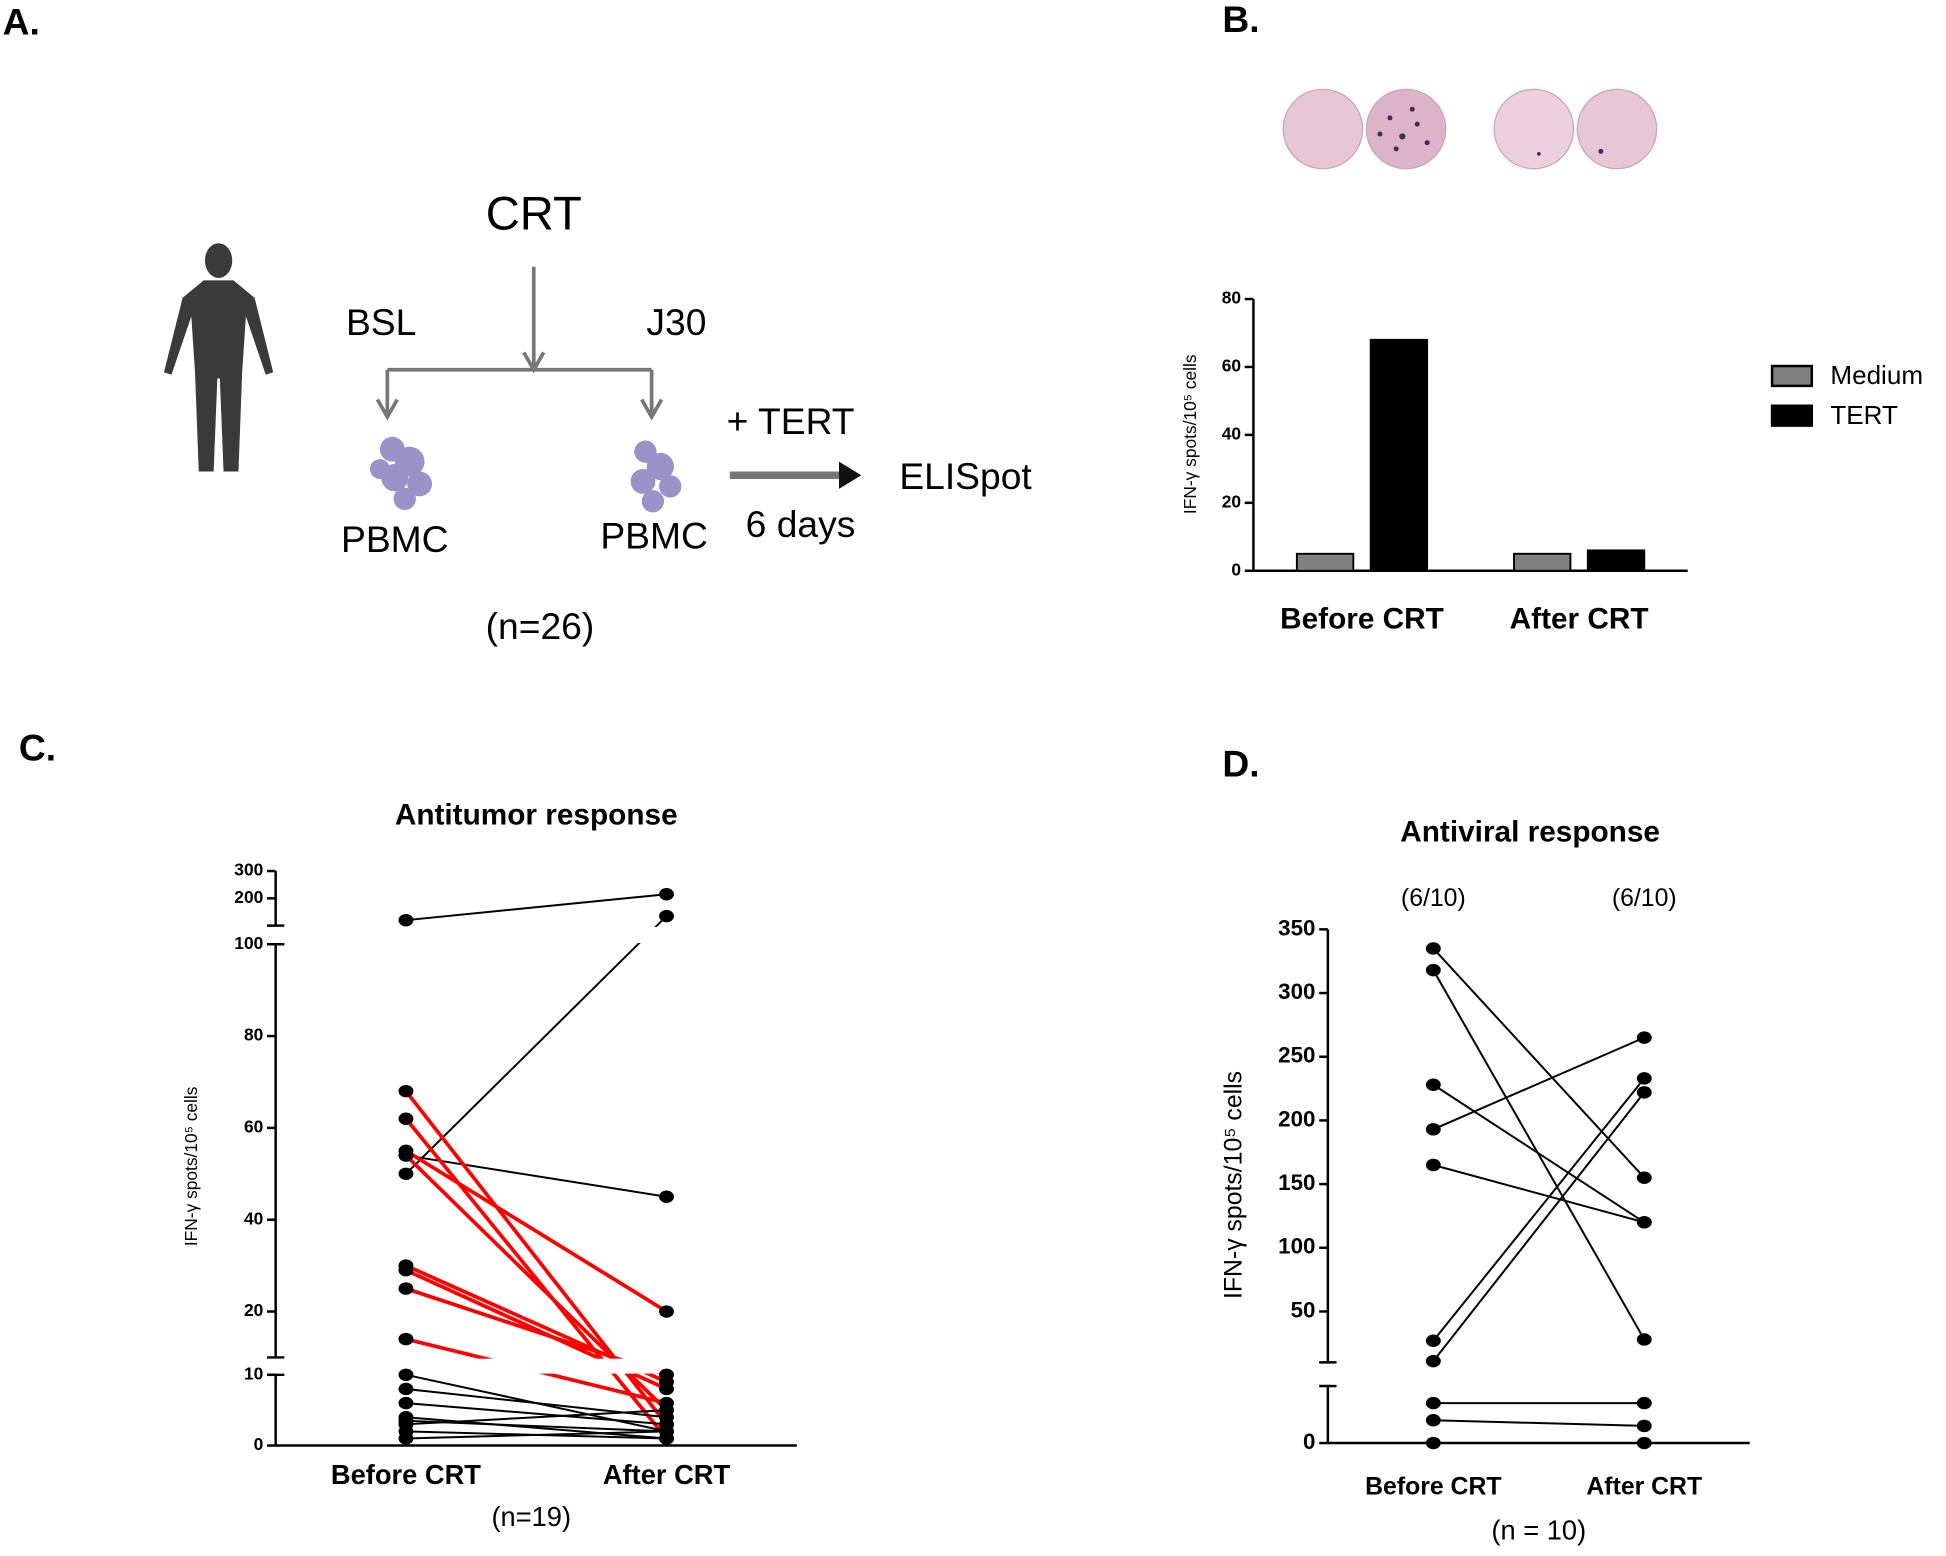 Image resolution: width=1946 pixels, height=1556 pixels. What do you see at coordinates (676, 322) in the screenshot?
I see `timepoint-label: J30` at bounding box center [676, 322].